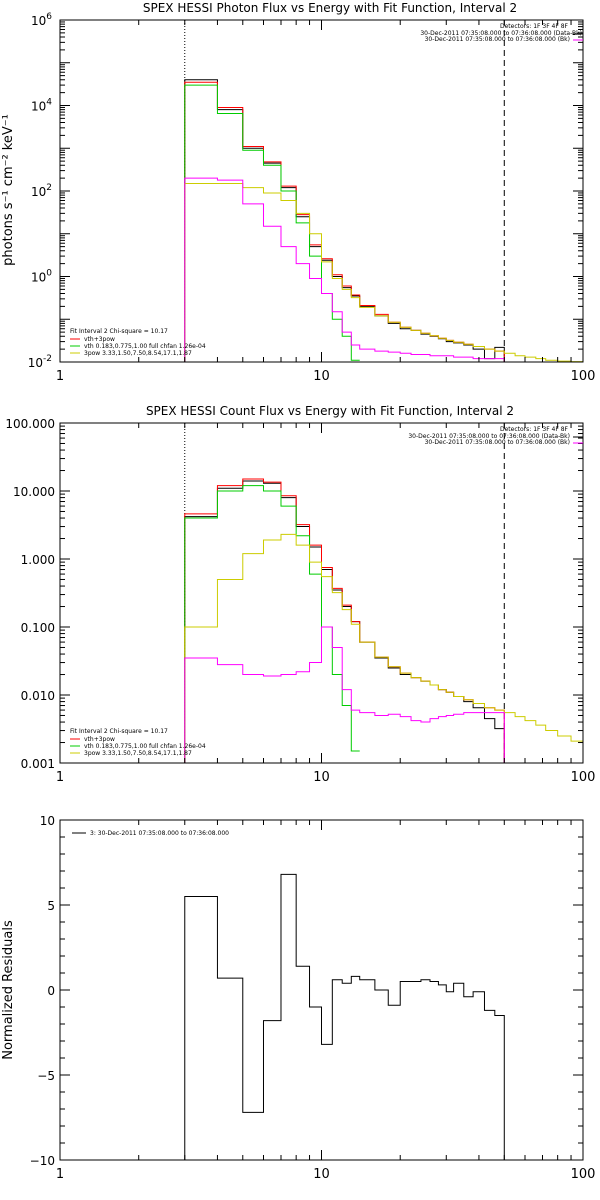 The image size is (600, 1200). What do you see at coordinates (41, 277) in the screenshot?
I see `y-tick-label: 10⁰` at bounding box center [41, 277].